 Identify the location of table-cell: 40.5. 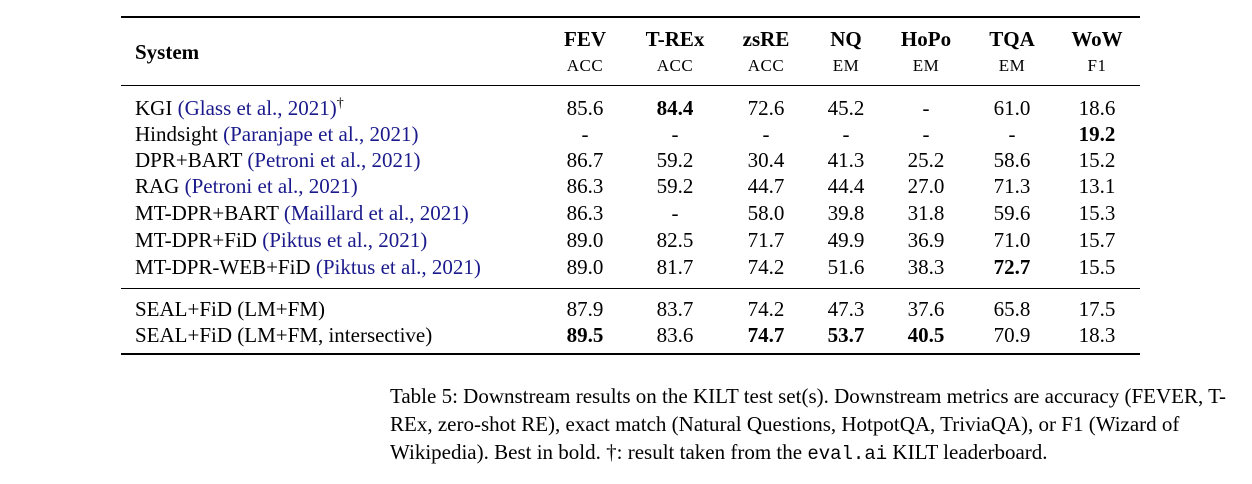
(926, 335).